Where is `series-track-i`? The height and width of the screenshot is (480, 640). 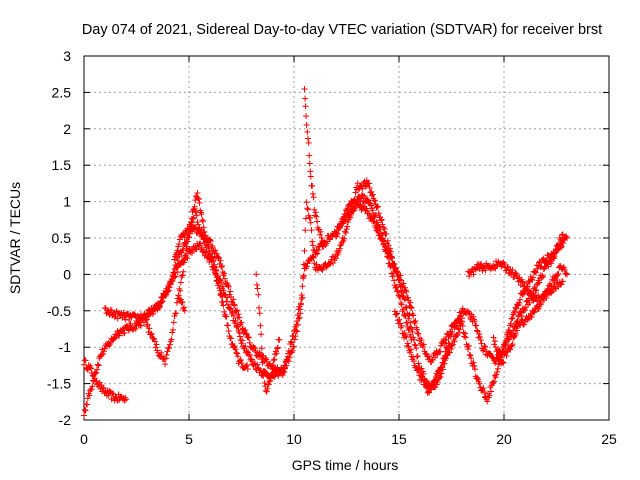 series-track-i is located at coordinates (268, 333).